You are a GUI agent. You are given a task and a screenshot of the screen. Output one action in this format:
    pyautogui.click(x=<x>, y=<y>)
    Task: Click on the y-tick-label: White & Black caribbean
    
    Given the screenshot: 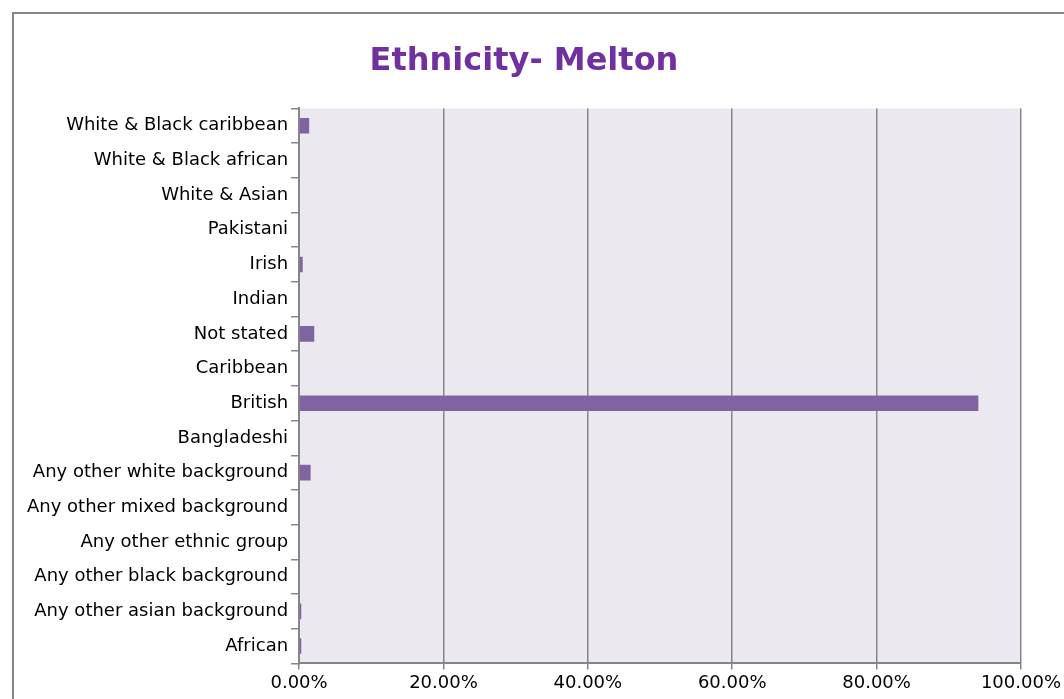 What is the action you would take?
    pyautogui.click(x=177, y=124)
    